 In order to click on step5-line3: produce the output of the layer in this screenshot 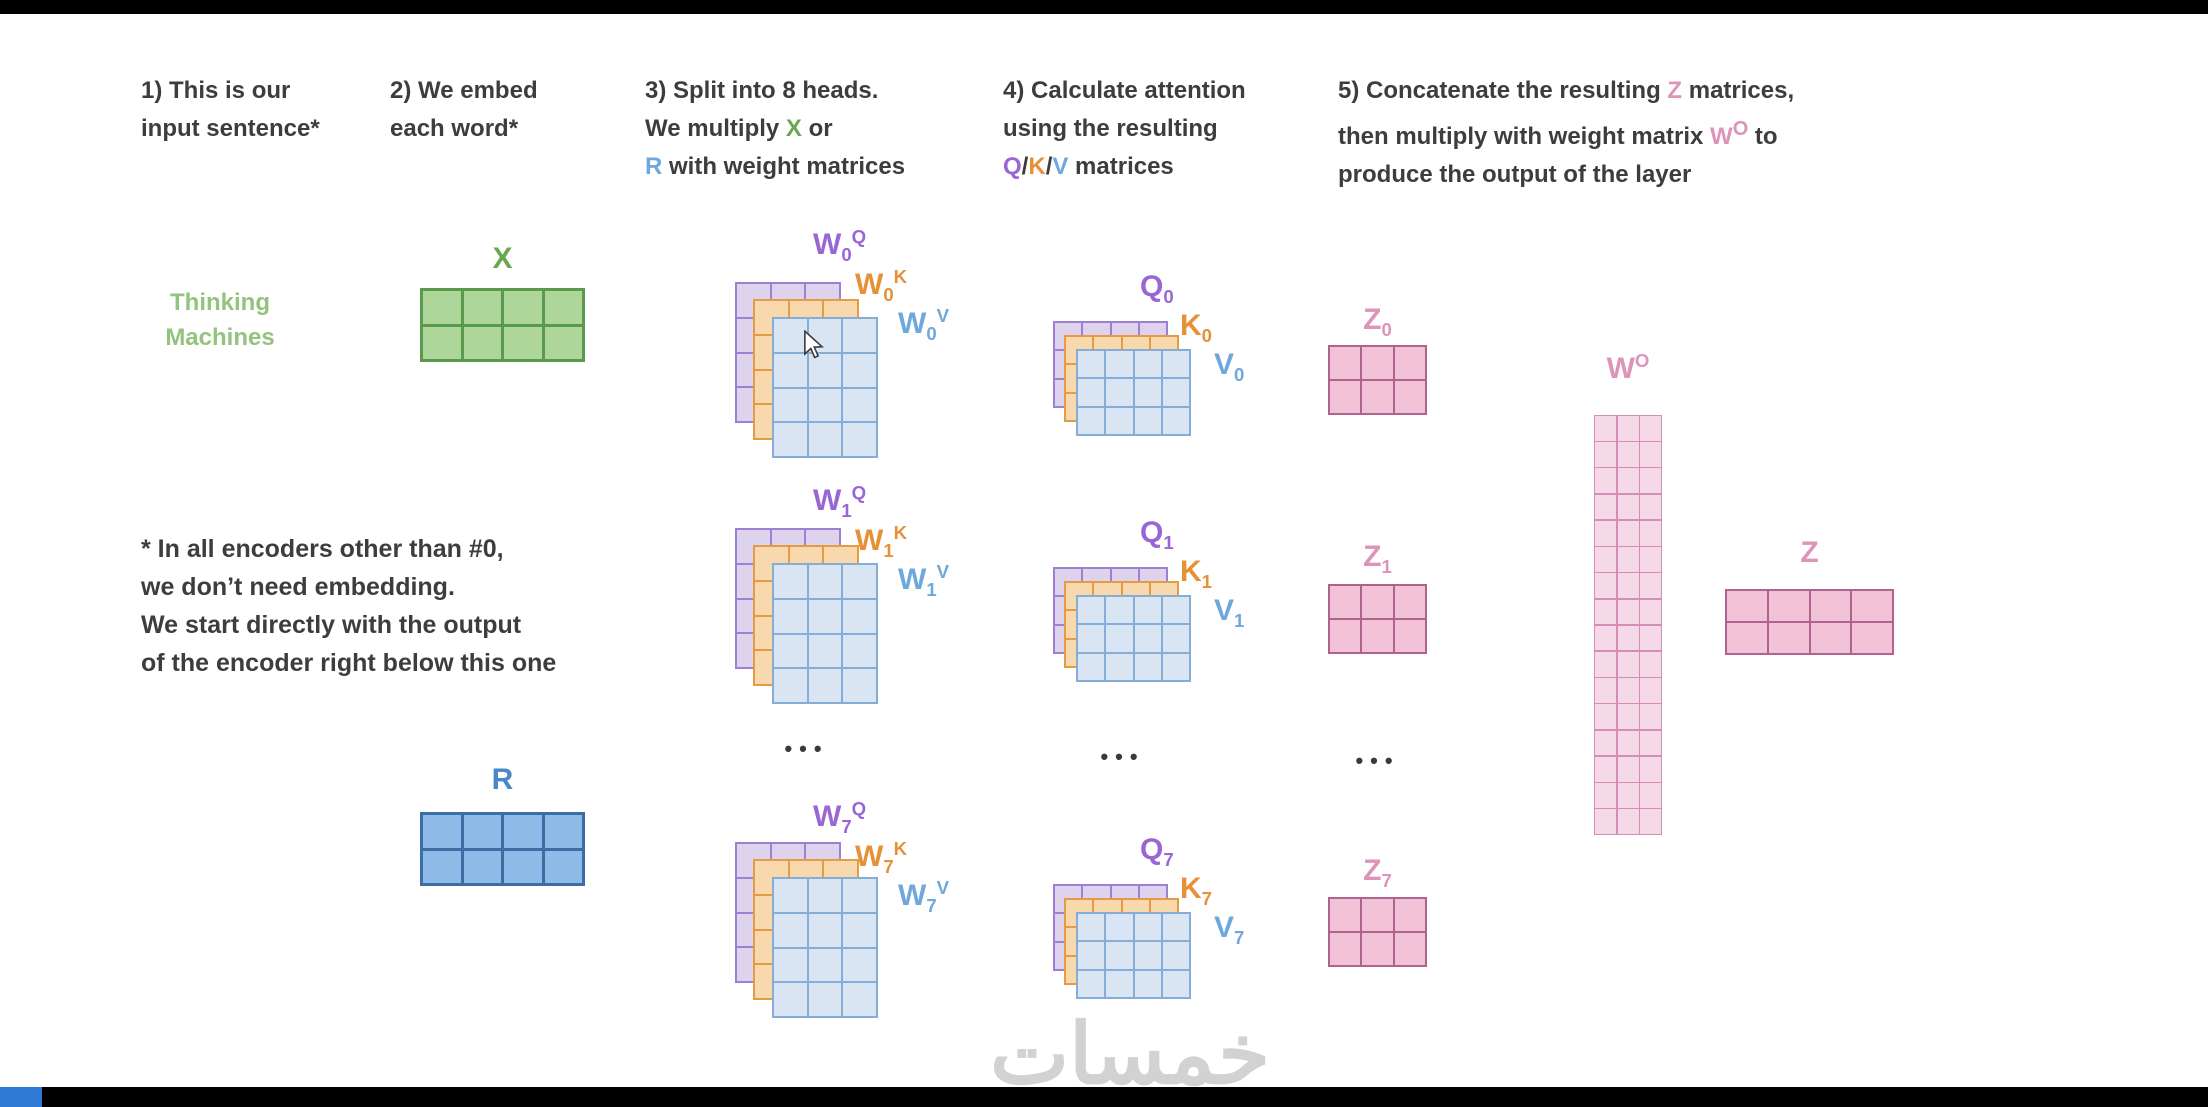, I will do `click(1515, 174)`.